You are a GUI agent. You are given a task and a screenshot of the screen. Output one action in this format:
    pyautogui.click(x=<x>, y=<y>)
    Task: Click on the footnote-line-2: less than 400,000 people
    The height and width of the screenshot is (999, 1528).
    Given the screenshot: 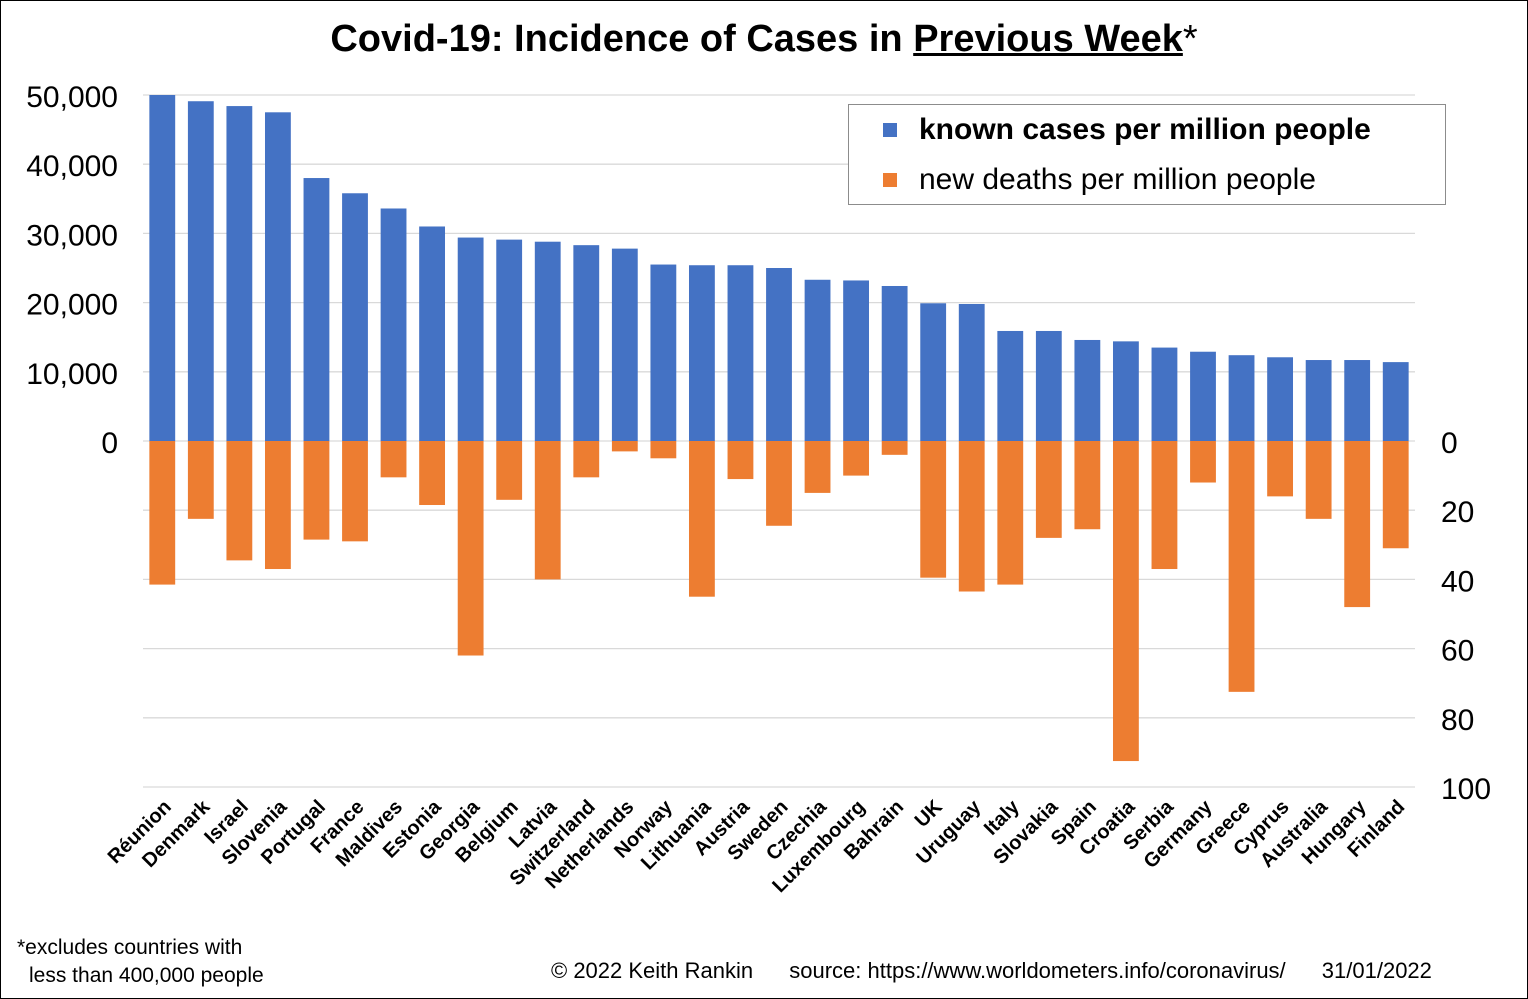 What is the action you would take?
    pyautogui.click(x=146, y=975)
    